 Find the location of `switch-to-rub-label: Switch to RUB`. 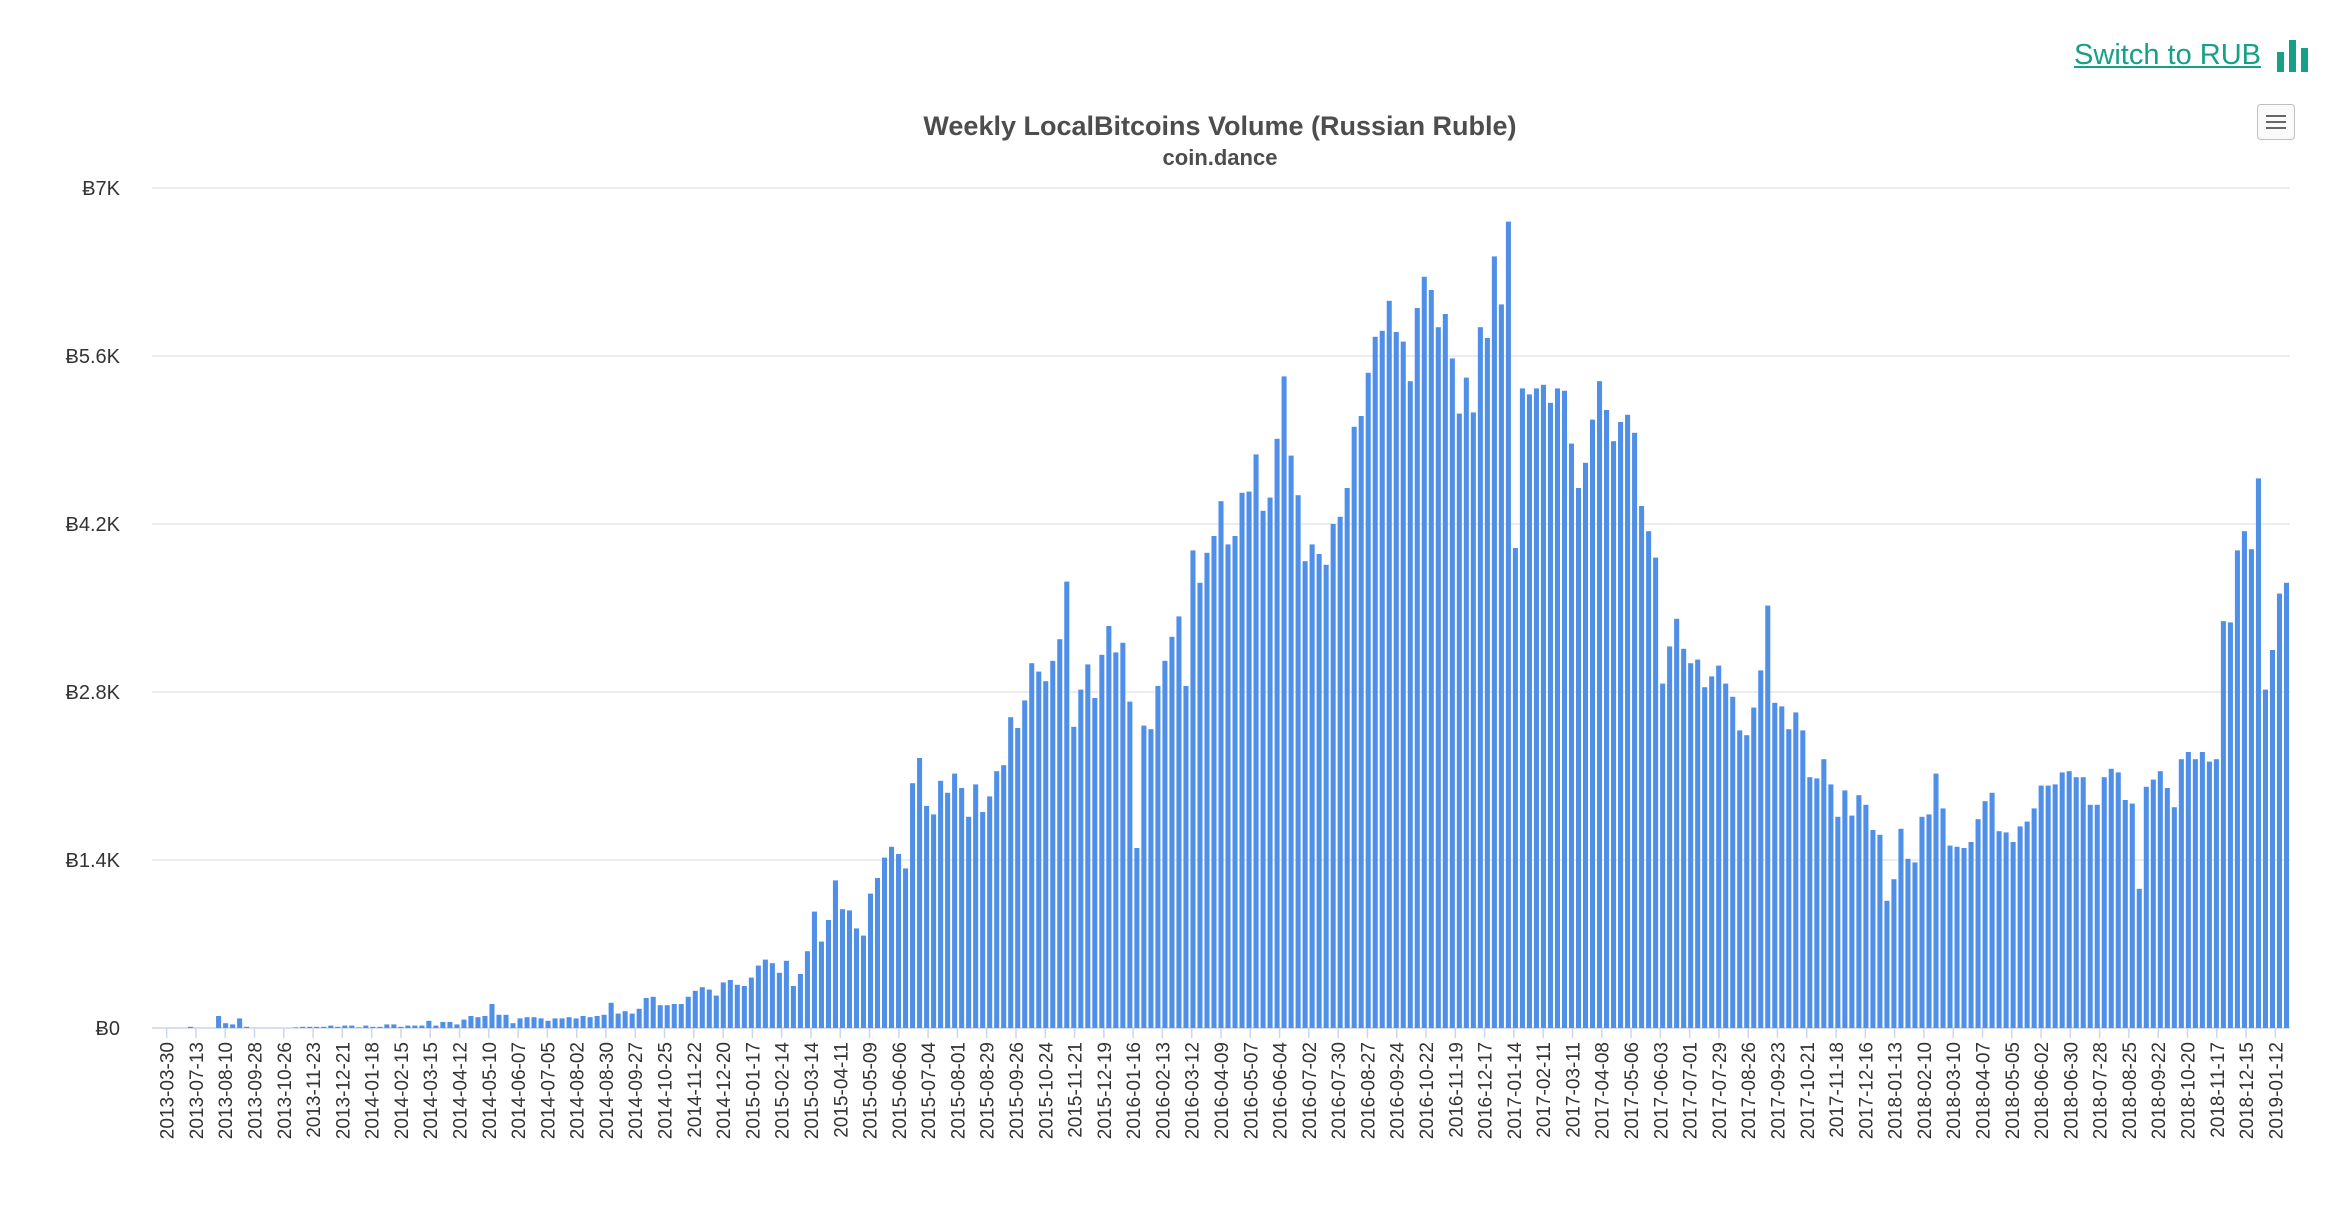

switch-to-rub-label: Switch to RUB is located at coordinates (2167, 54).